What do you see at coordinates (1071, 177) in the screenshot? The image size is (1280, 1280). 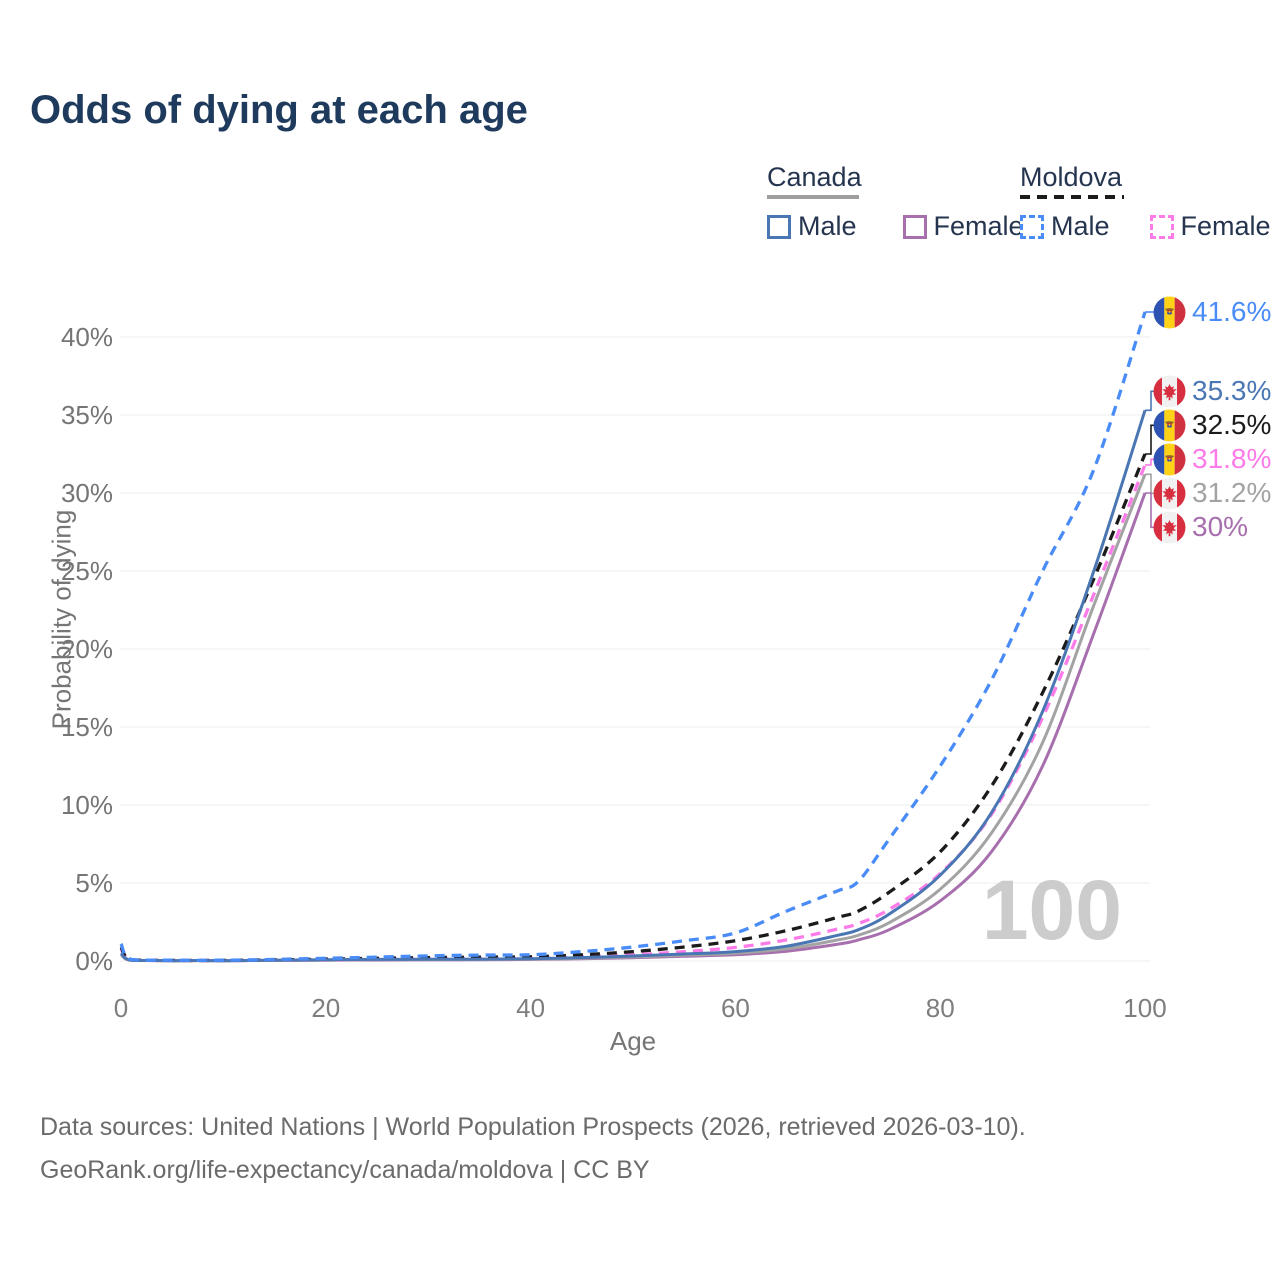 I see `legend-group-title-moldova: Moldova` at bounding box center [1071, 177].